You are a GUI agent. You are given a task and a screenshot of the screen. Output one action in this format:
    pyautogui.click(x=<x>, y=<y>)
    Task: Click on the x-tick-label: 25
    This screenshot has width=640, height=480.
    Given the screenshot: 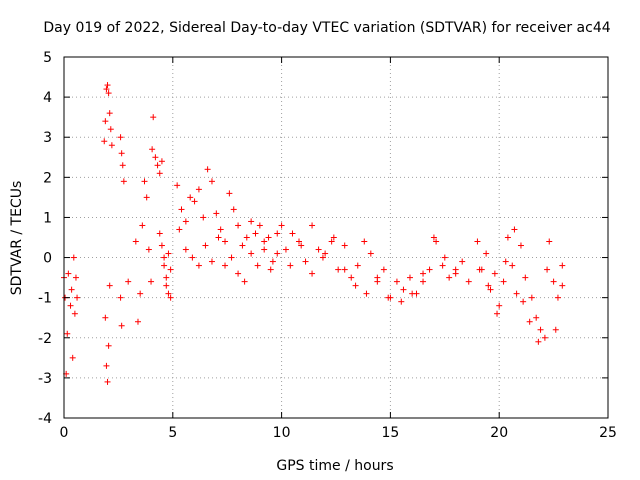 What is the action you would take?
    pyautogui.click(x=608, y=433)
    